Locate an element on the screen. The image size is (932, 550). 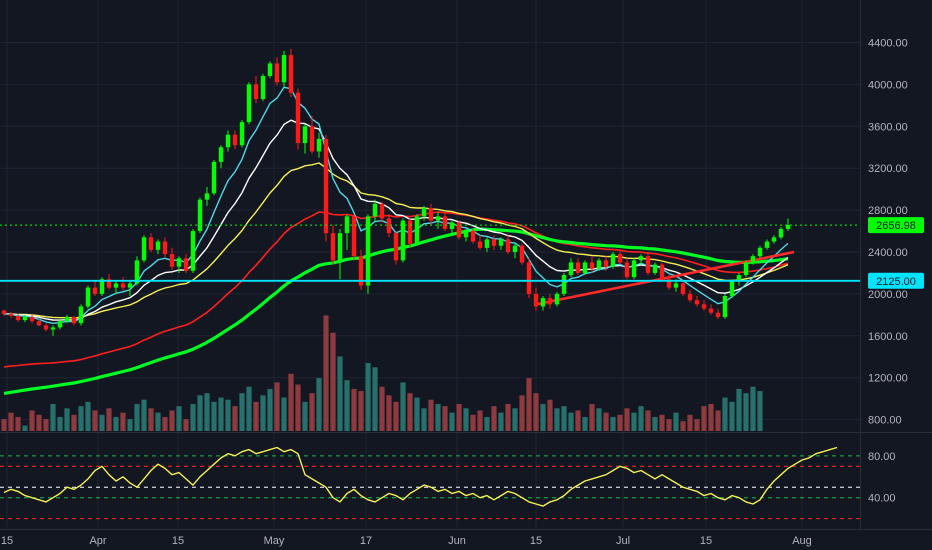
time-tick-label: May is located at coordinates (274, 541).